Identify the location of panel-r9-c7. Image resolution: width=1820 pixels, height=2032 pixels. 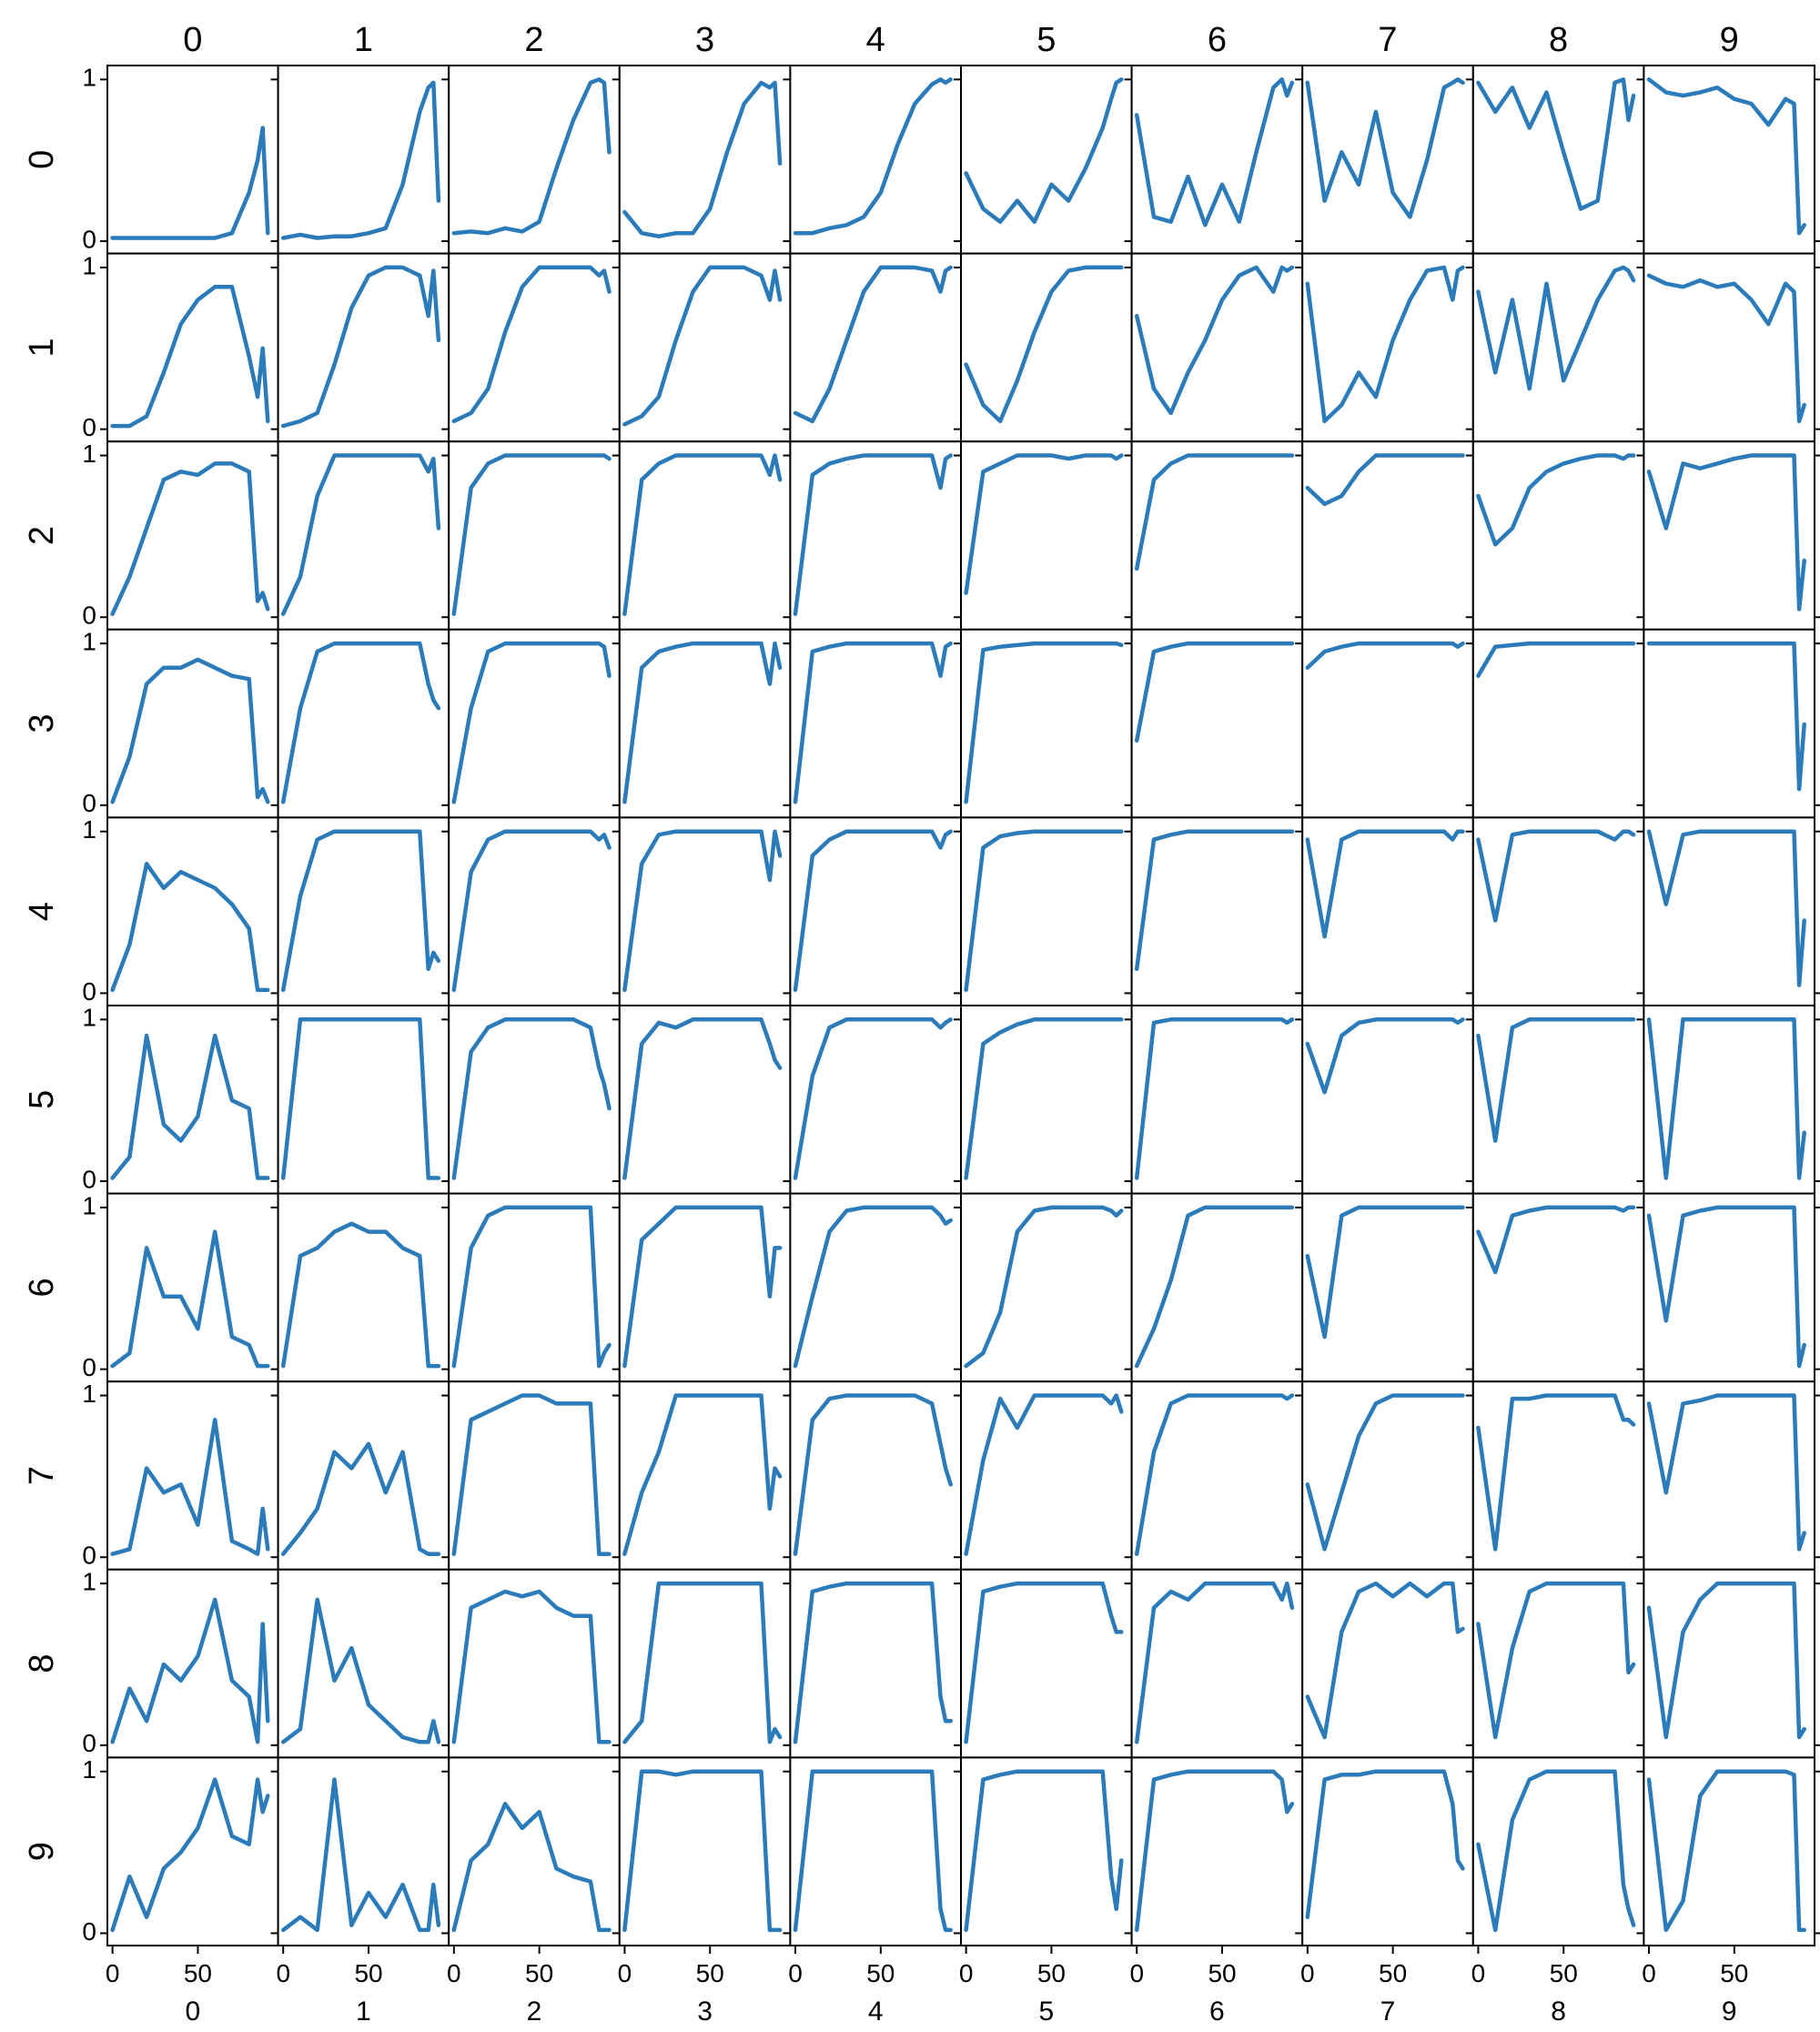
(1385, 1855).